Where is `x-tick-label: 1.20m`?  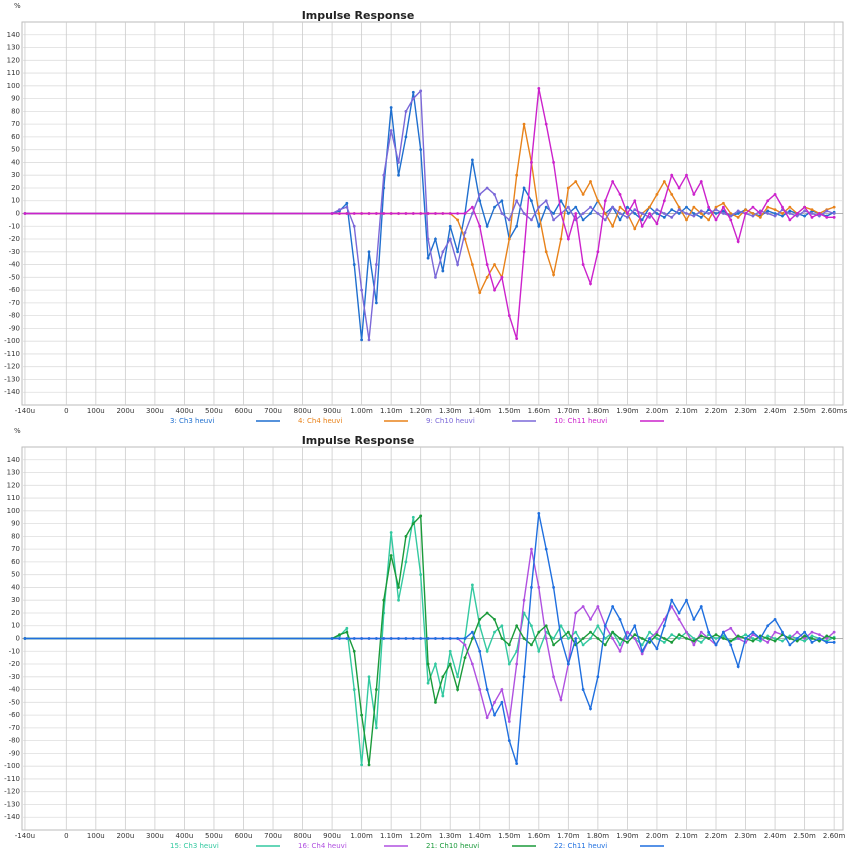 x-tick-label: 1.20m is located at coordinates (420, 836).